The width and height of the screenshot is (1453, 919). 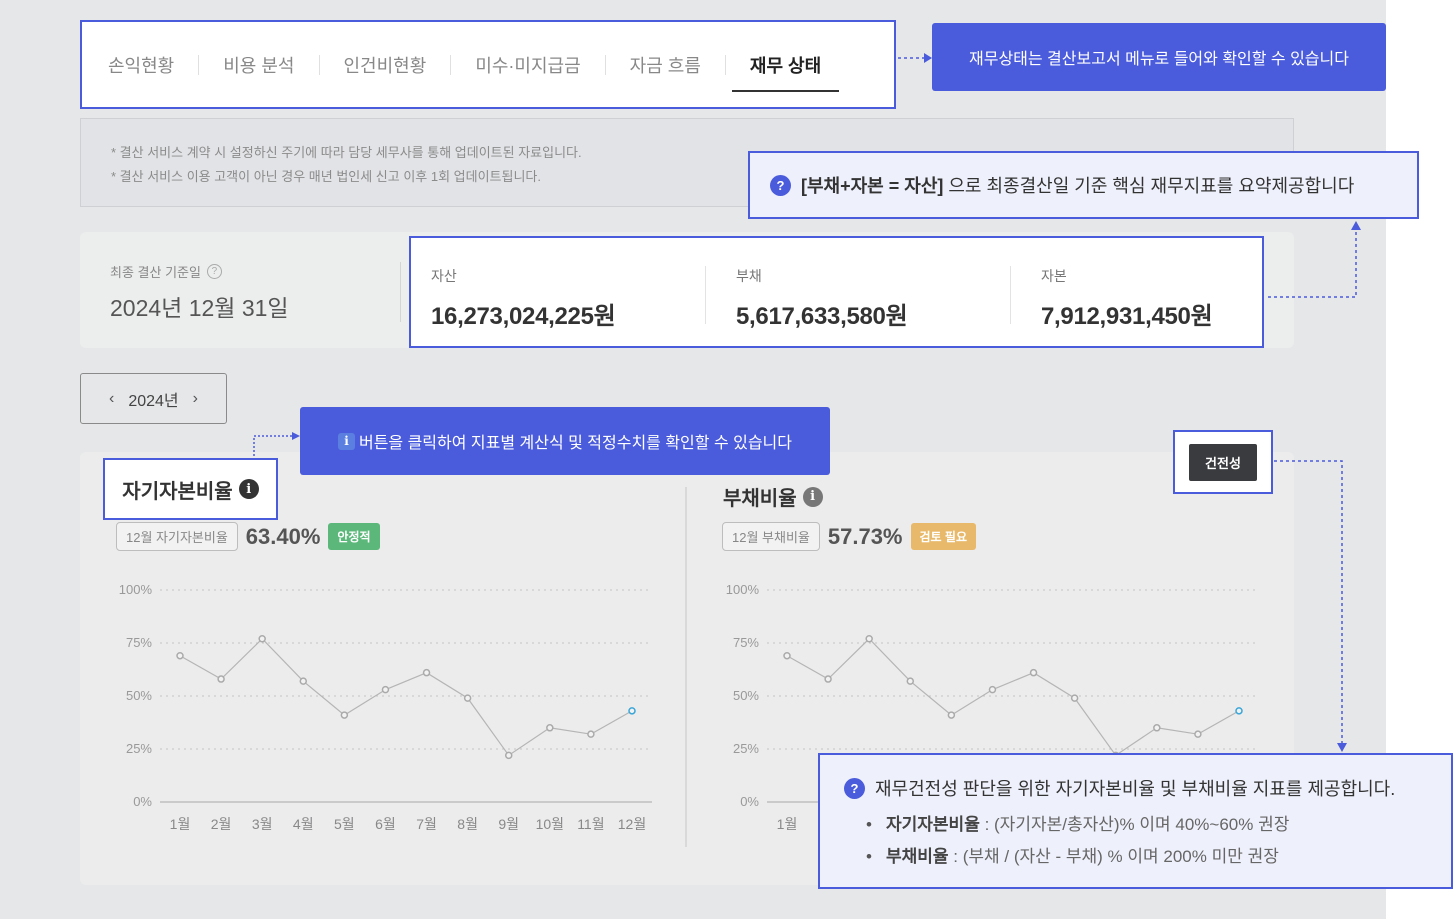 What do you see at coordinates (565, 441) in the screenshot?
I see `info-hint-callout: i 버튼을 클릭하여 지표별 계산식 및 적정수치를 확인할 수 있습니다` at bounding box center [565, 441].